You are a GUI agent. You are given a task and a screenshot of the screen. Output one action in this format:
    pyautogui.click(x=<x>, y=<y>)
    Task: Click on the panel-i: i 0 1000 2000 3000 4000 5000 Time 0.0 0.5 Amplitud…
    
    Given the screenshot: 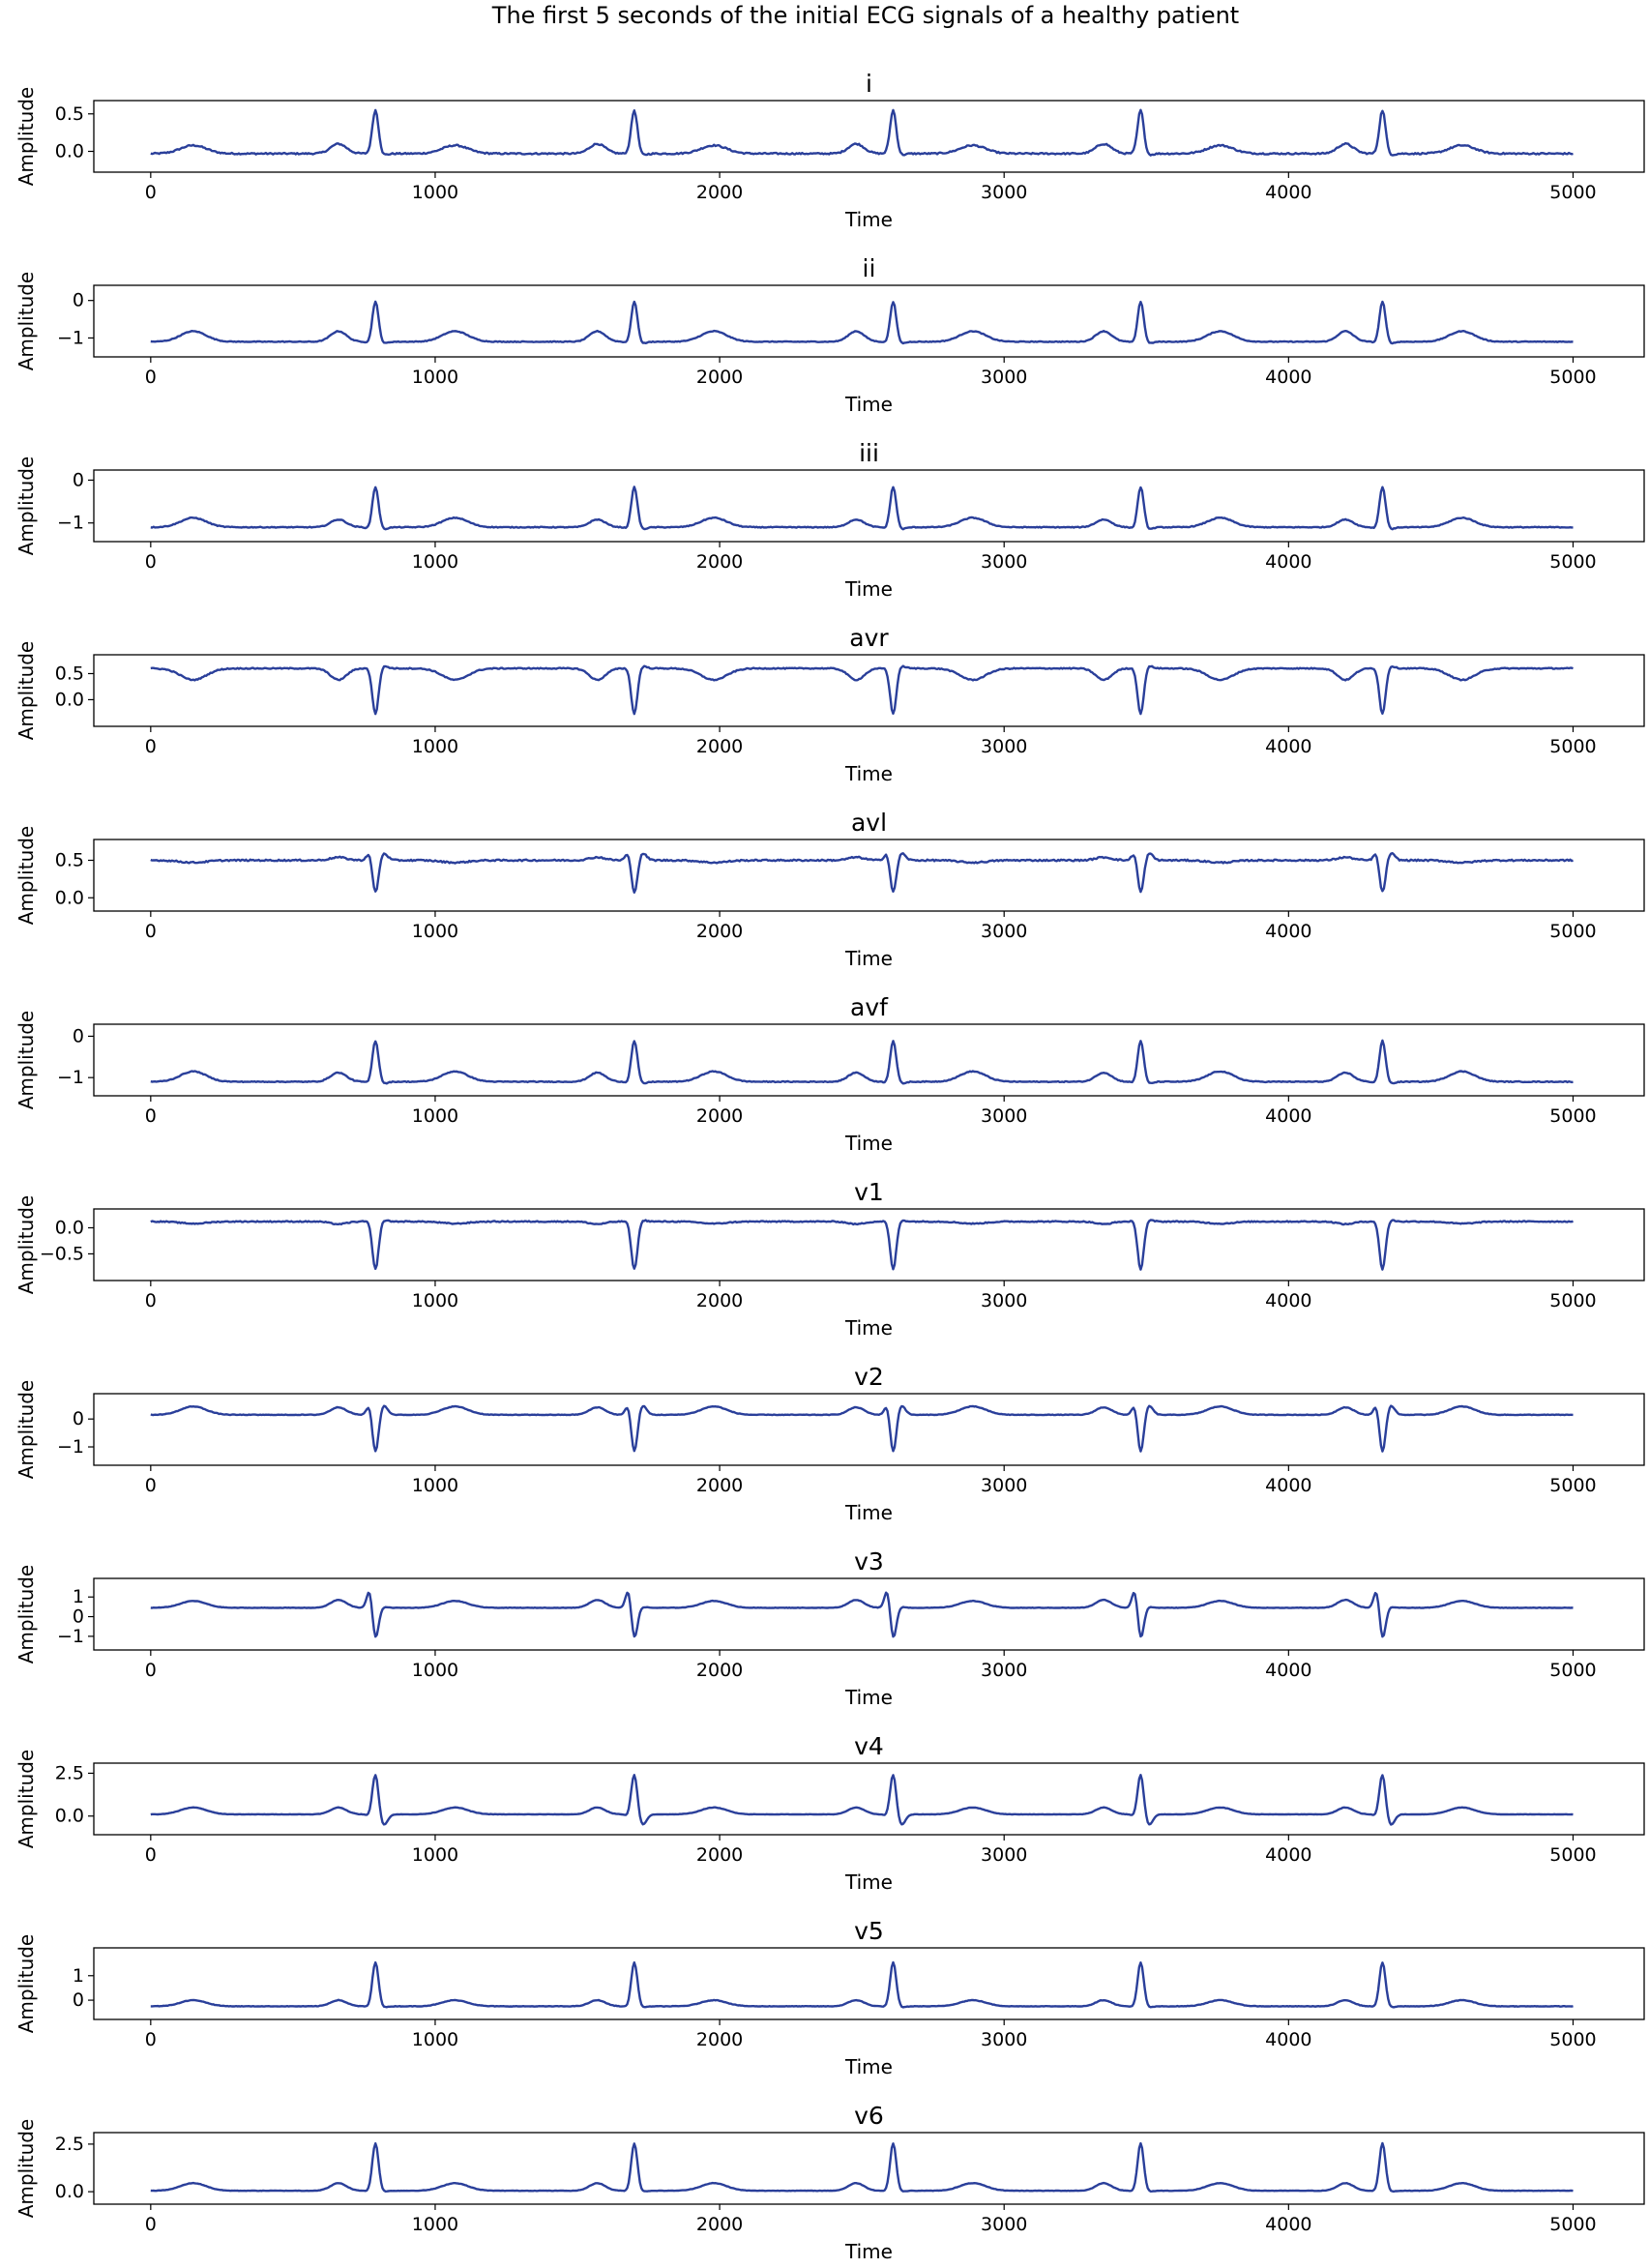 What is the action you would take?
    pyautogui.click(x=830, y=150)
    